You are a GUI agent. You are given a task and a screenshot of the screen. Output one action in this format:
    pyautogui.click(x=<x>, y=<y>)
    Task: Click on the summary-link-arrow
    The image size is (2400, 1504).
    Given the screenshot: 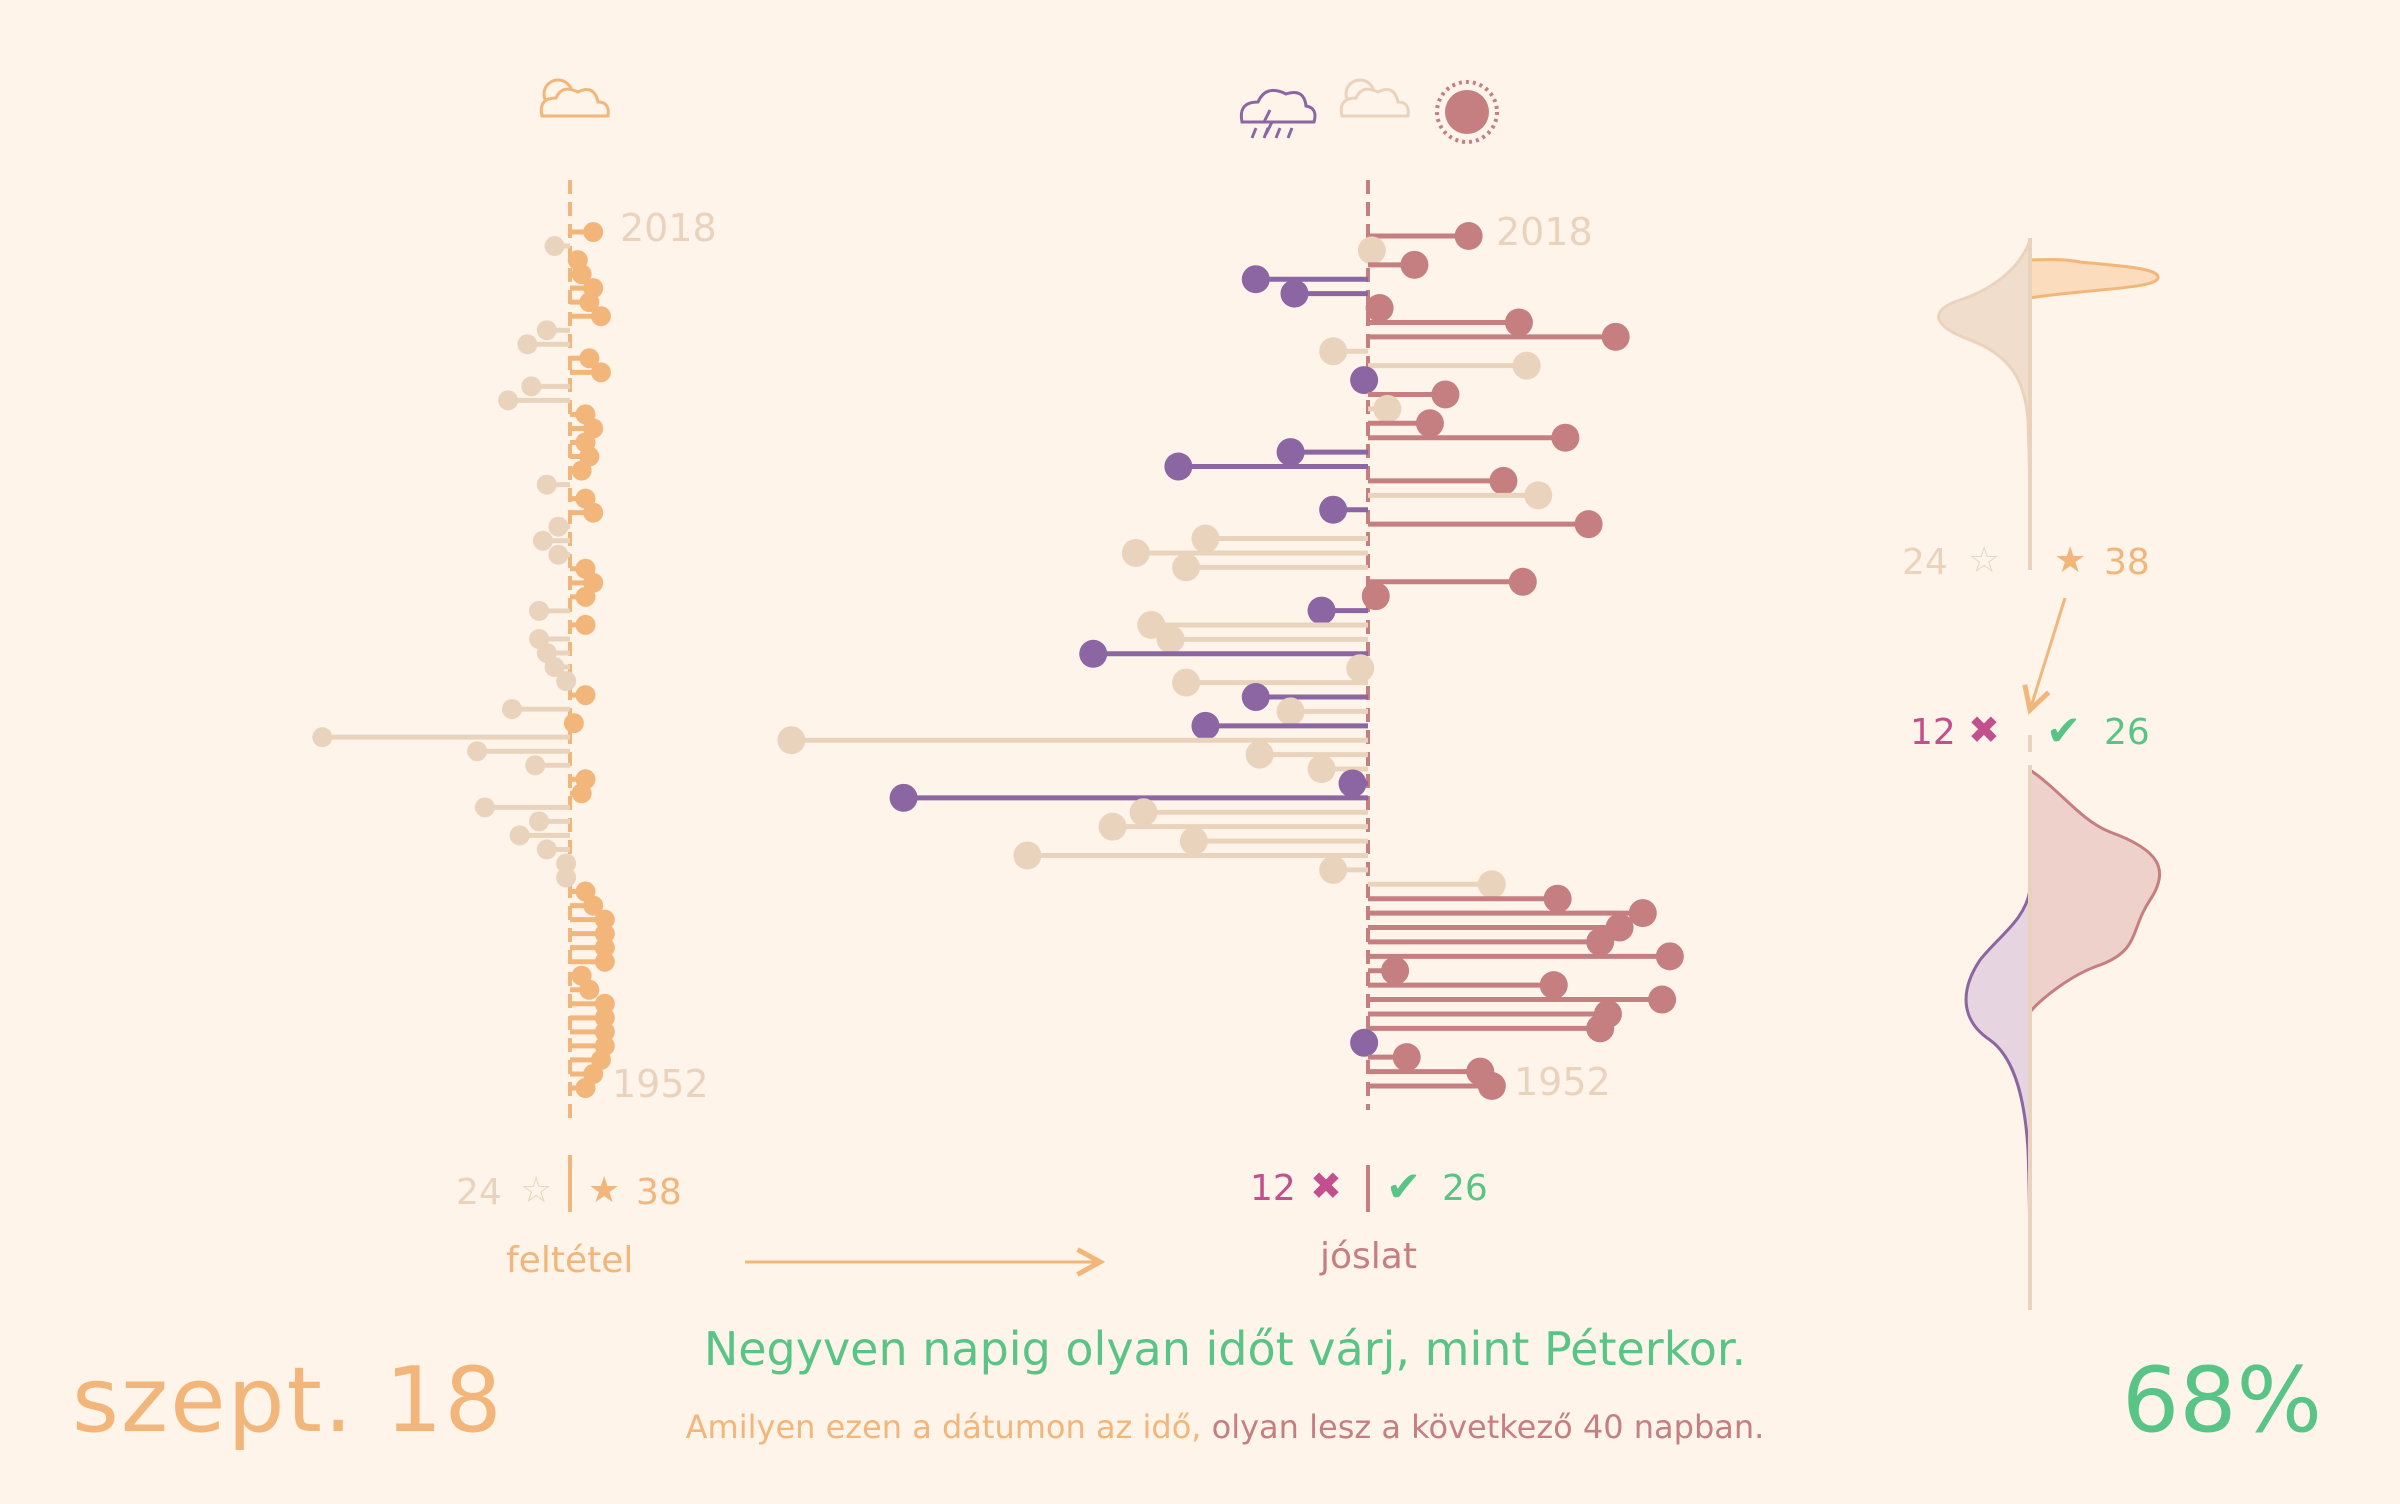 What is the action you would take?
    pyautogui.click(x=2048, y=653)
    